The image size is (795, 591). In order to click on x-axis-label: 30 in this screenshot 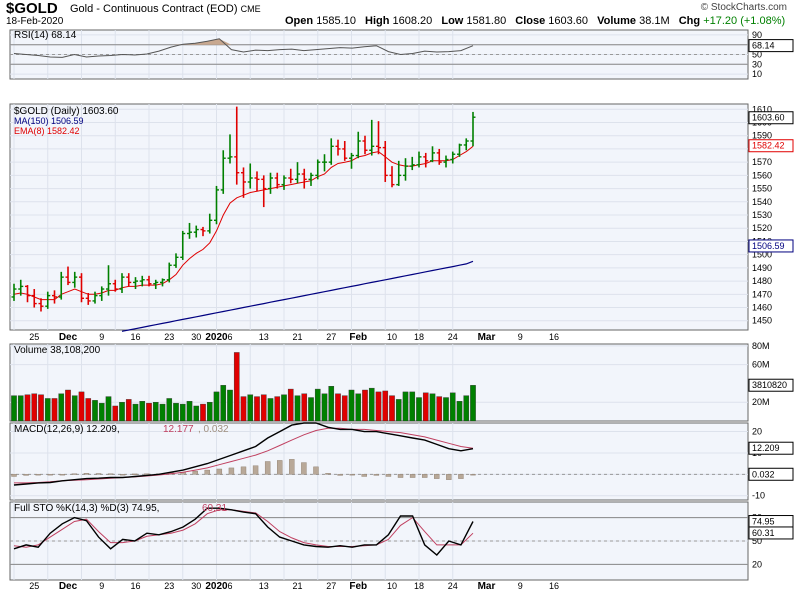, I will do `click(196, 337)`.